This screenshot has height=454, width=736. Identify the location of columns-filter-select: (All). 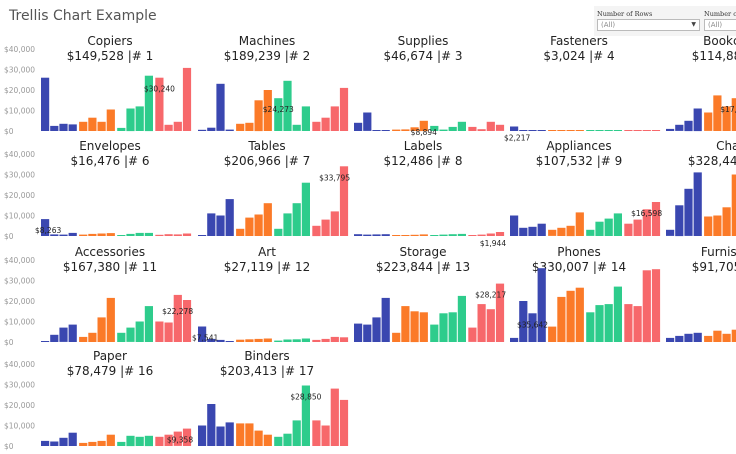
(720, 25).